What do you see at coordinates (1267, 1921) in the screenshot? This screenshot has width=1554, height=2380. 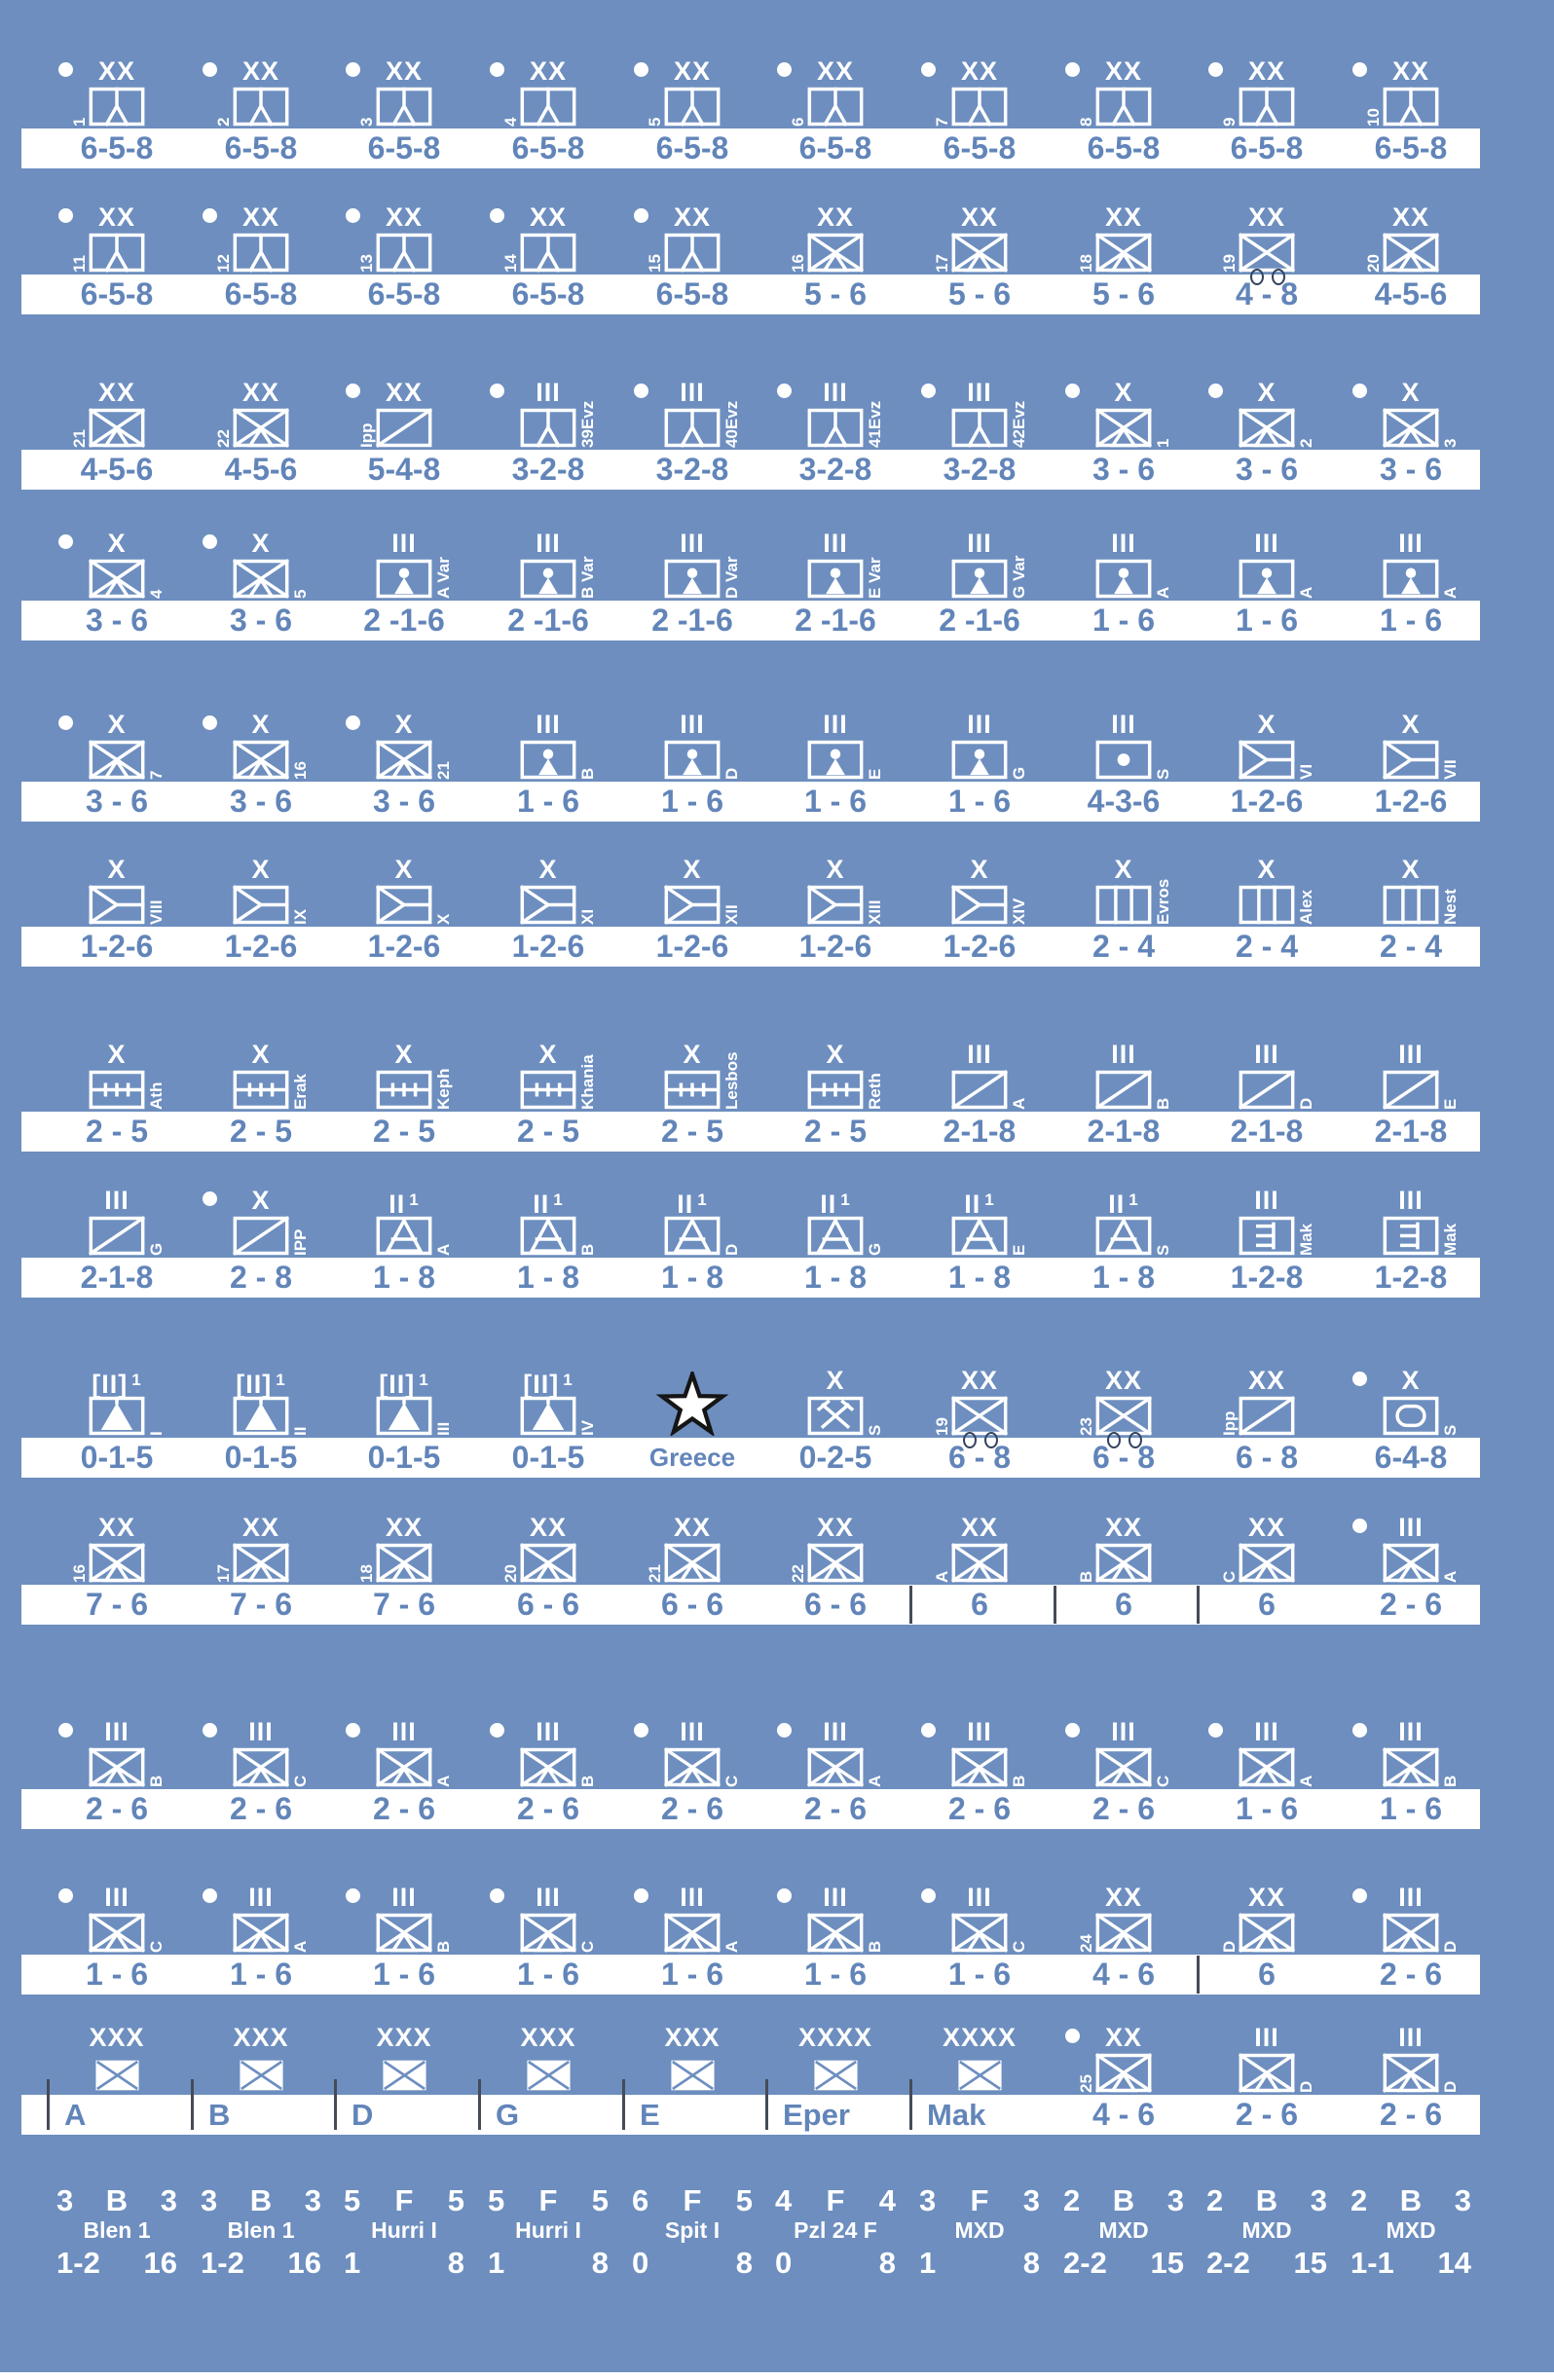 I see `counter: XX D` at bounding box center [1267, 1921].